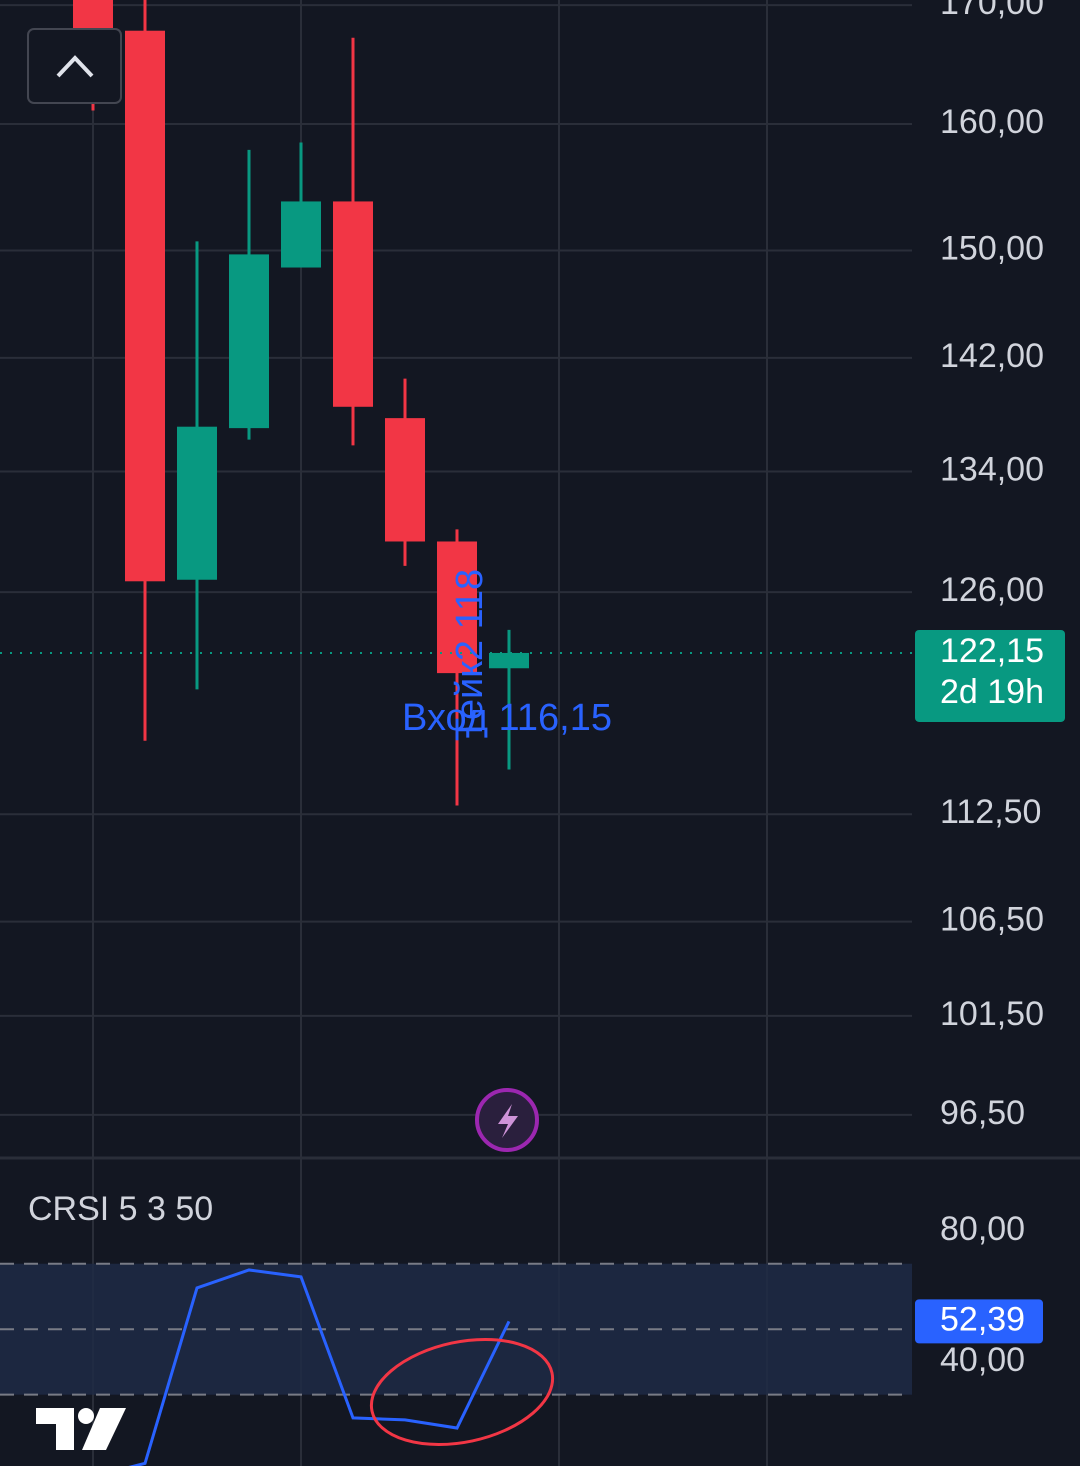  I want to click on last-price-label: 122,15, so click(992, 651).